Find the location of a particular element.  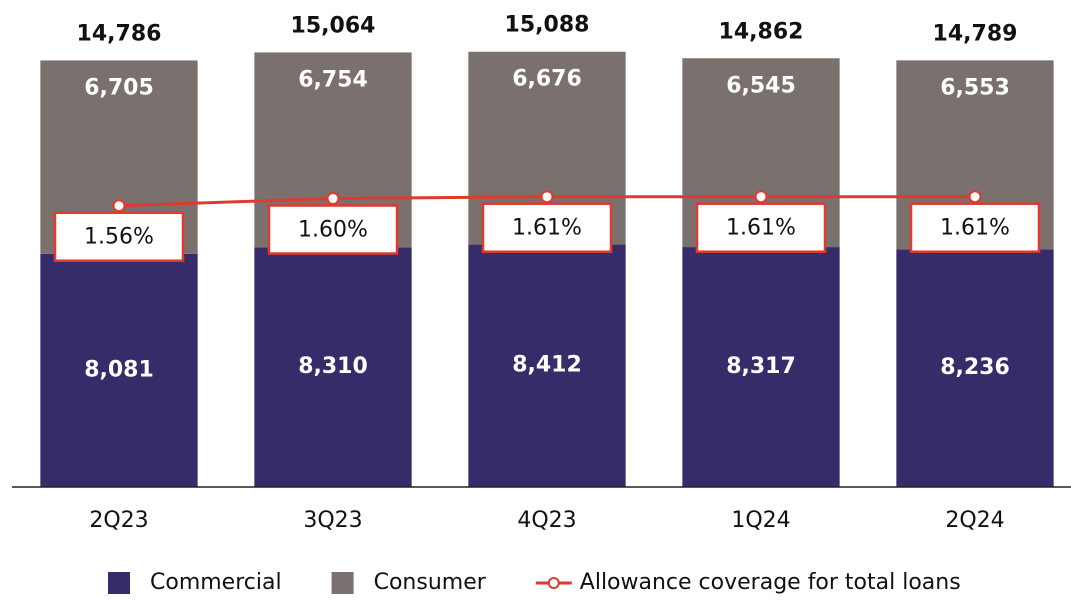

bar-value-label: 6,553 is located at coordinates (975, 87).